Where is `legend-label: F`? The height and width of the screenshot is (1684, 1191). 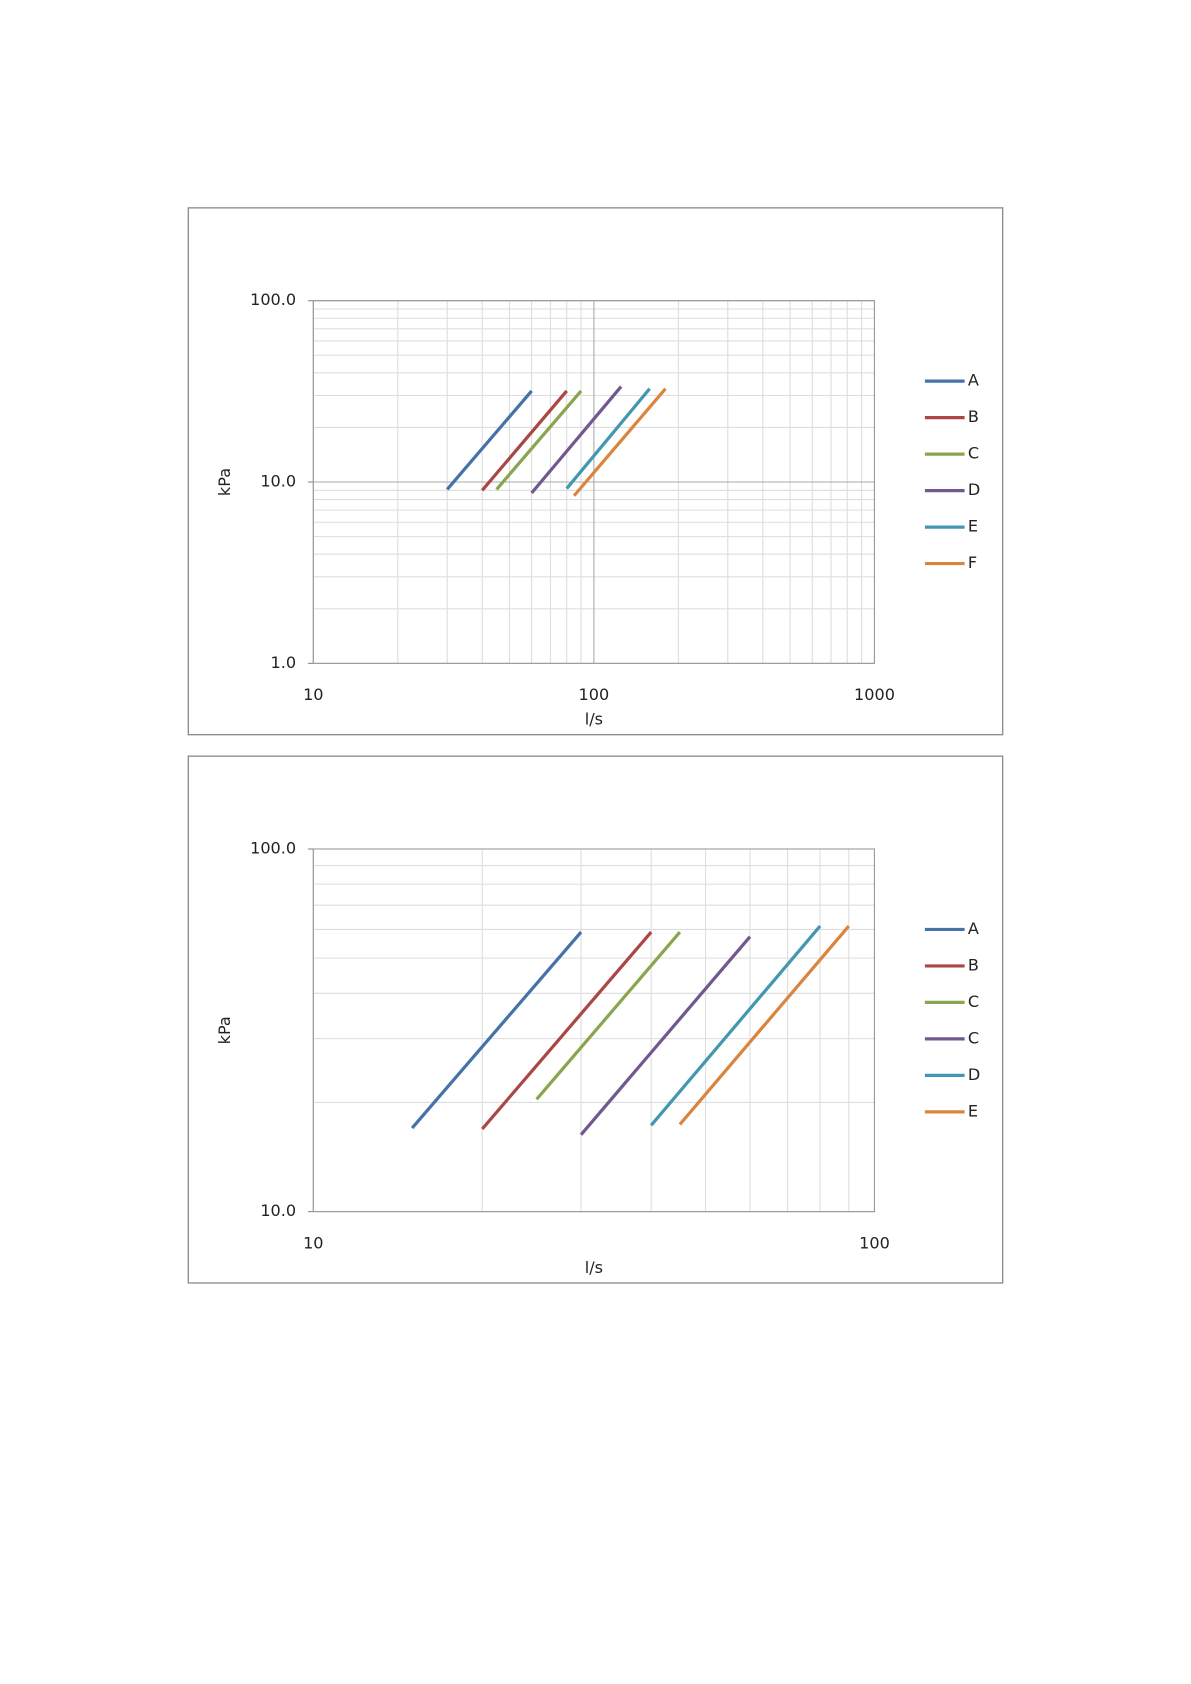
legend-label: F is located at coordinates (972, 562).